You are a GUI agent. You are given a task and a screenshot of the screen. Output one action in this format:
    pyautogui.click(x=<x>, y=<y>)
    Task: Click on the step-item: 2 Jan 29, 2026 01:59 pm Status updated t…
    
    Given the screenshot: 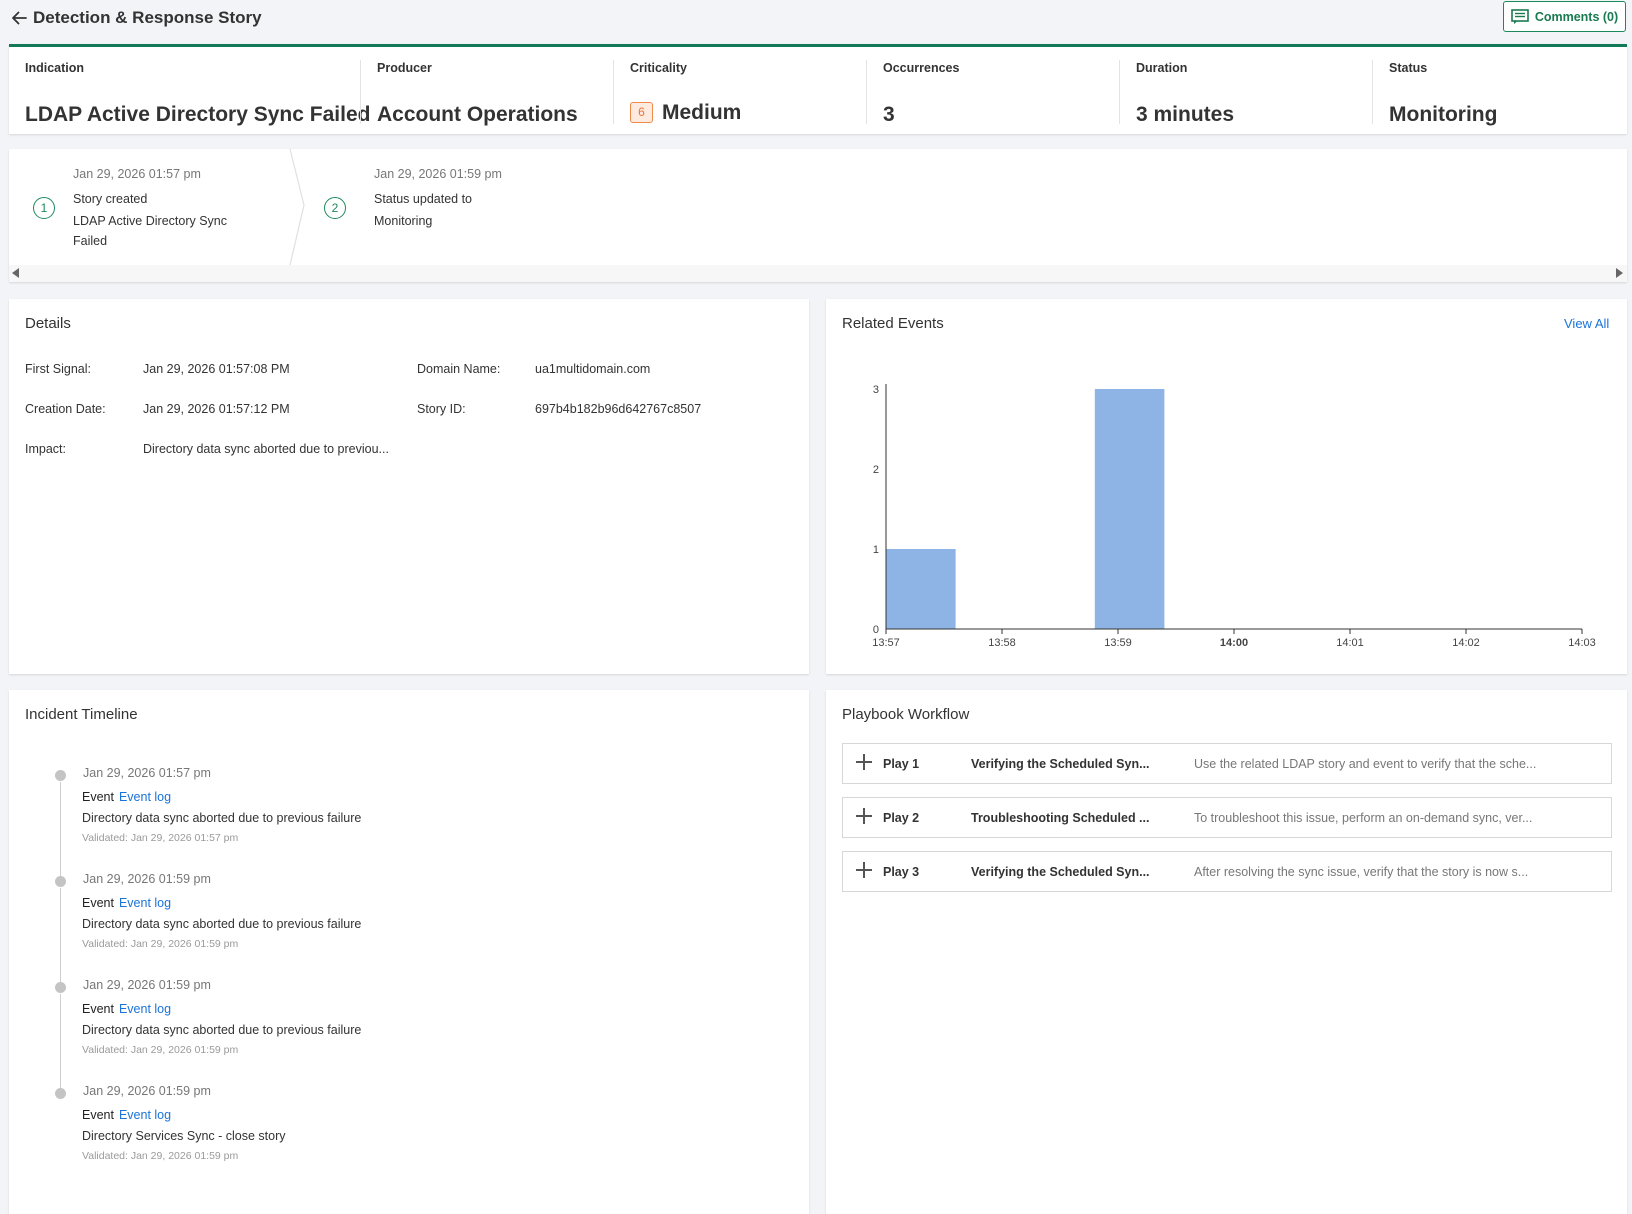 What is the action you would take?
    pyautogui.click(x=459, y=207)
    